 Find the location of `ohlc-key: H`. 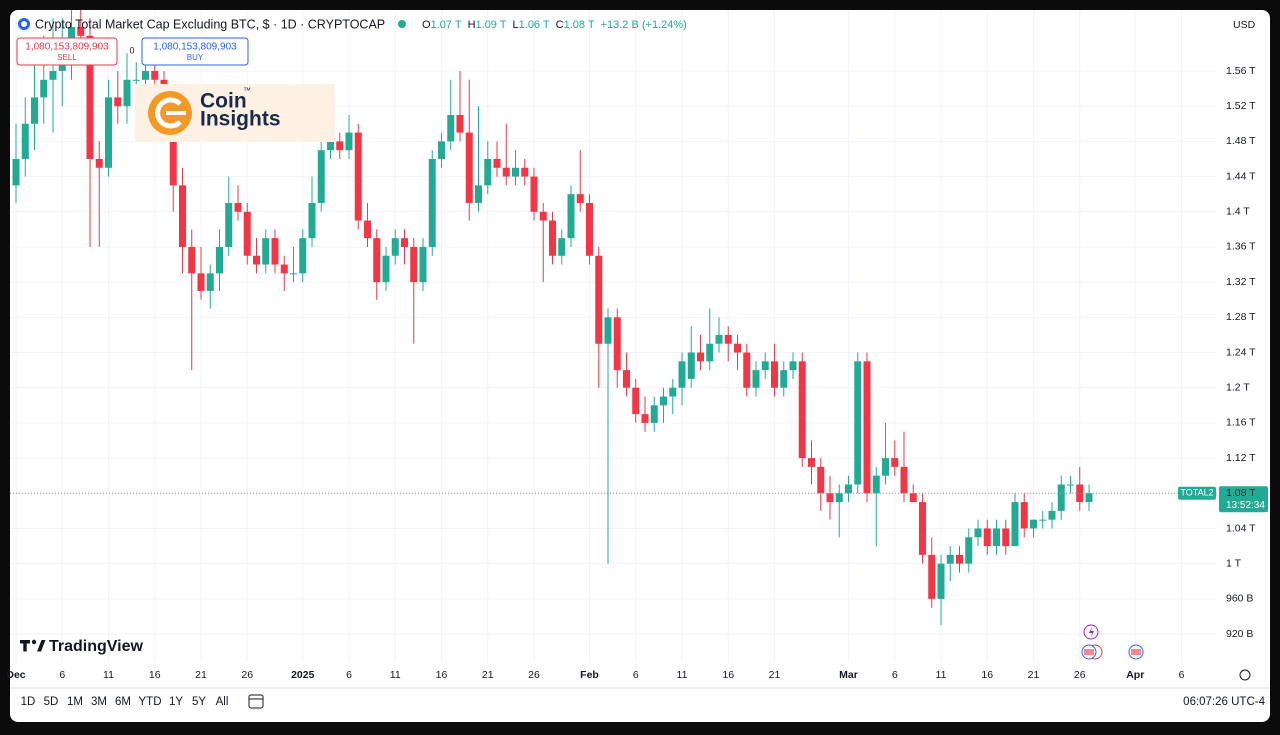

ohlc-key: H is located at coordinates (472, 25).